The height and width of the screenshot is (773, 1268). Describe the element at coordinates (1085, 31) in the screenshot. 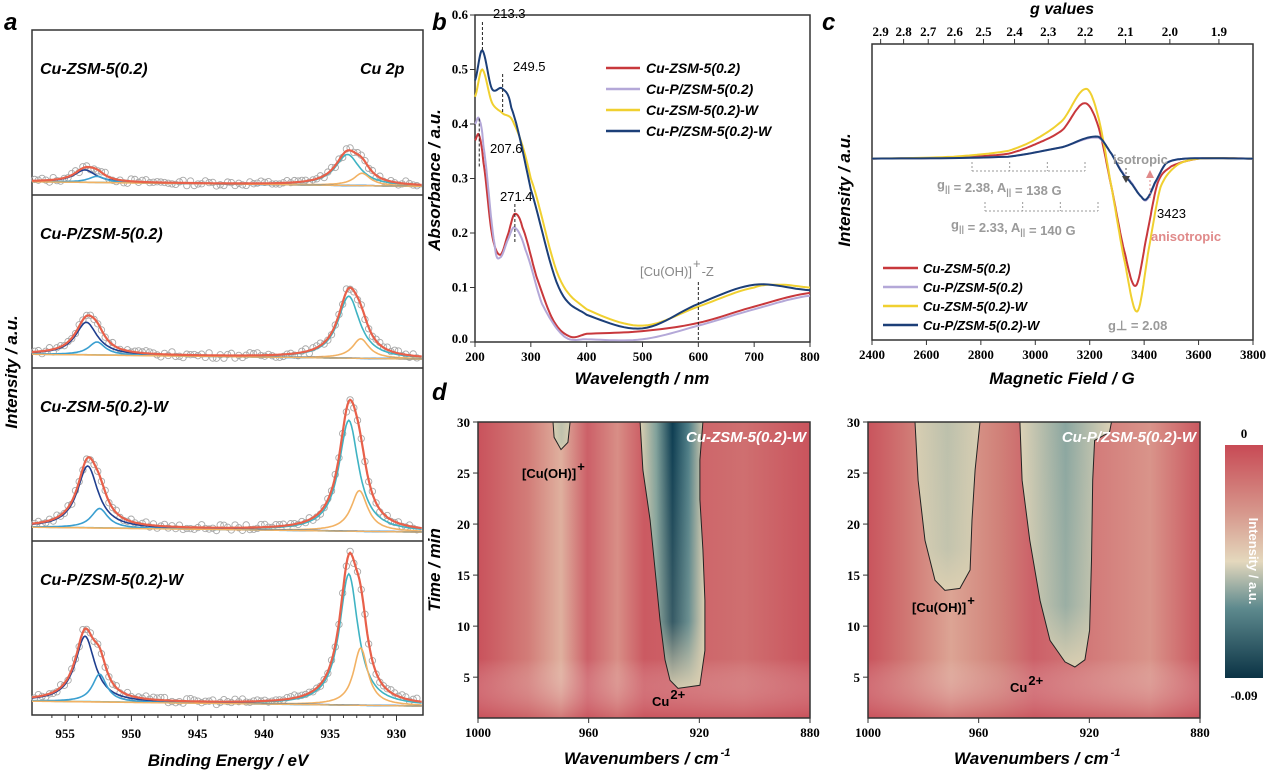

I see `g-tick-label: 2.2` at that location.